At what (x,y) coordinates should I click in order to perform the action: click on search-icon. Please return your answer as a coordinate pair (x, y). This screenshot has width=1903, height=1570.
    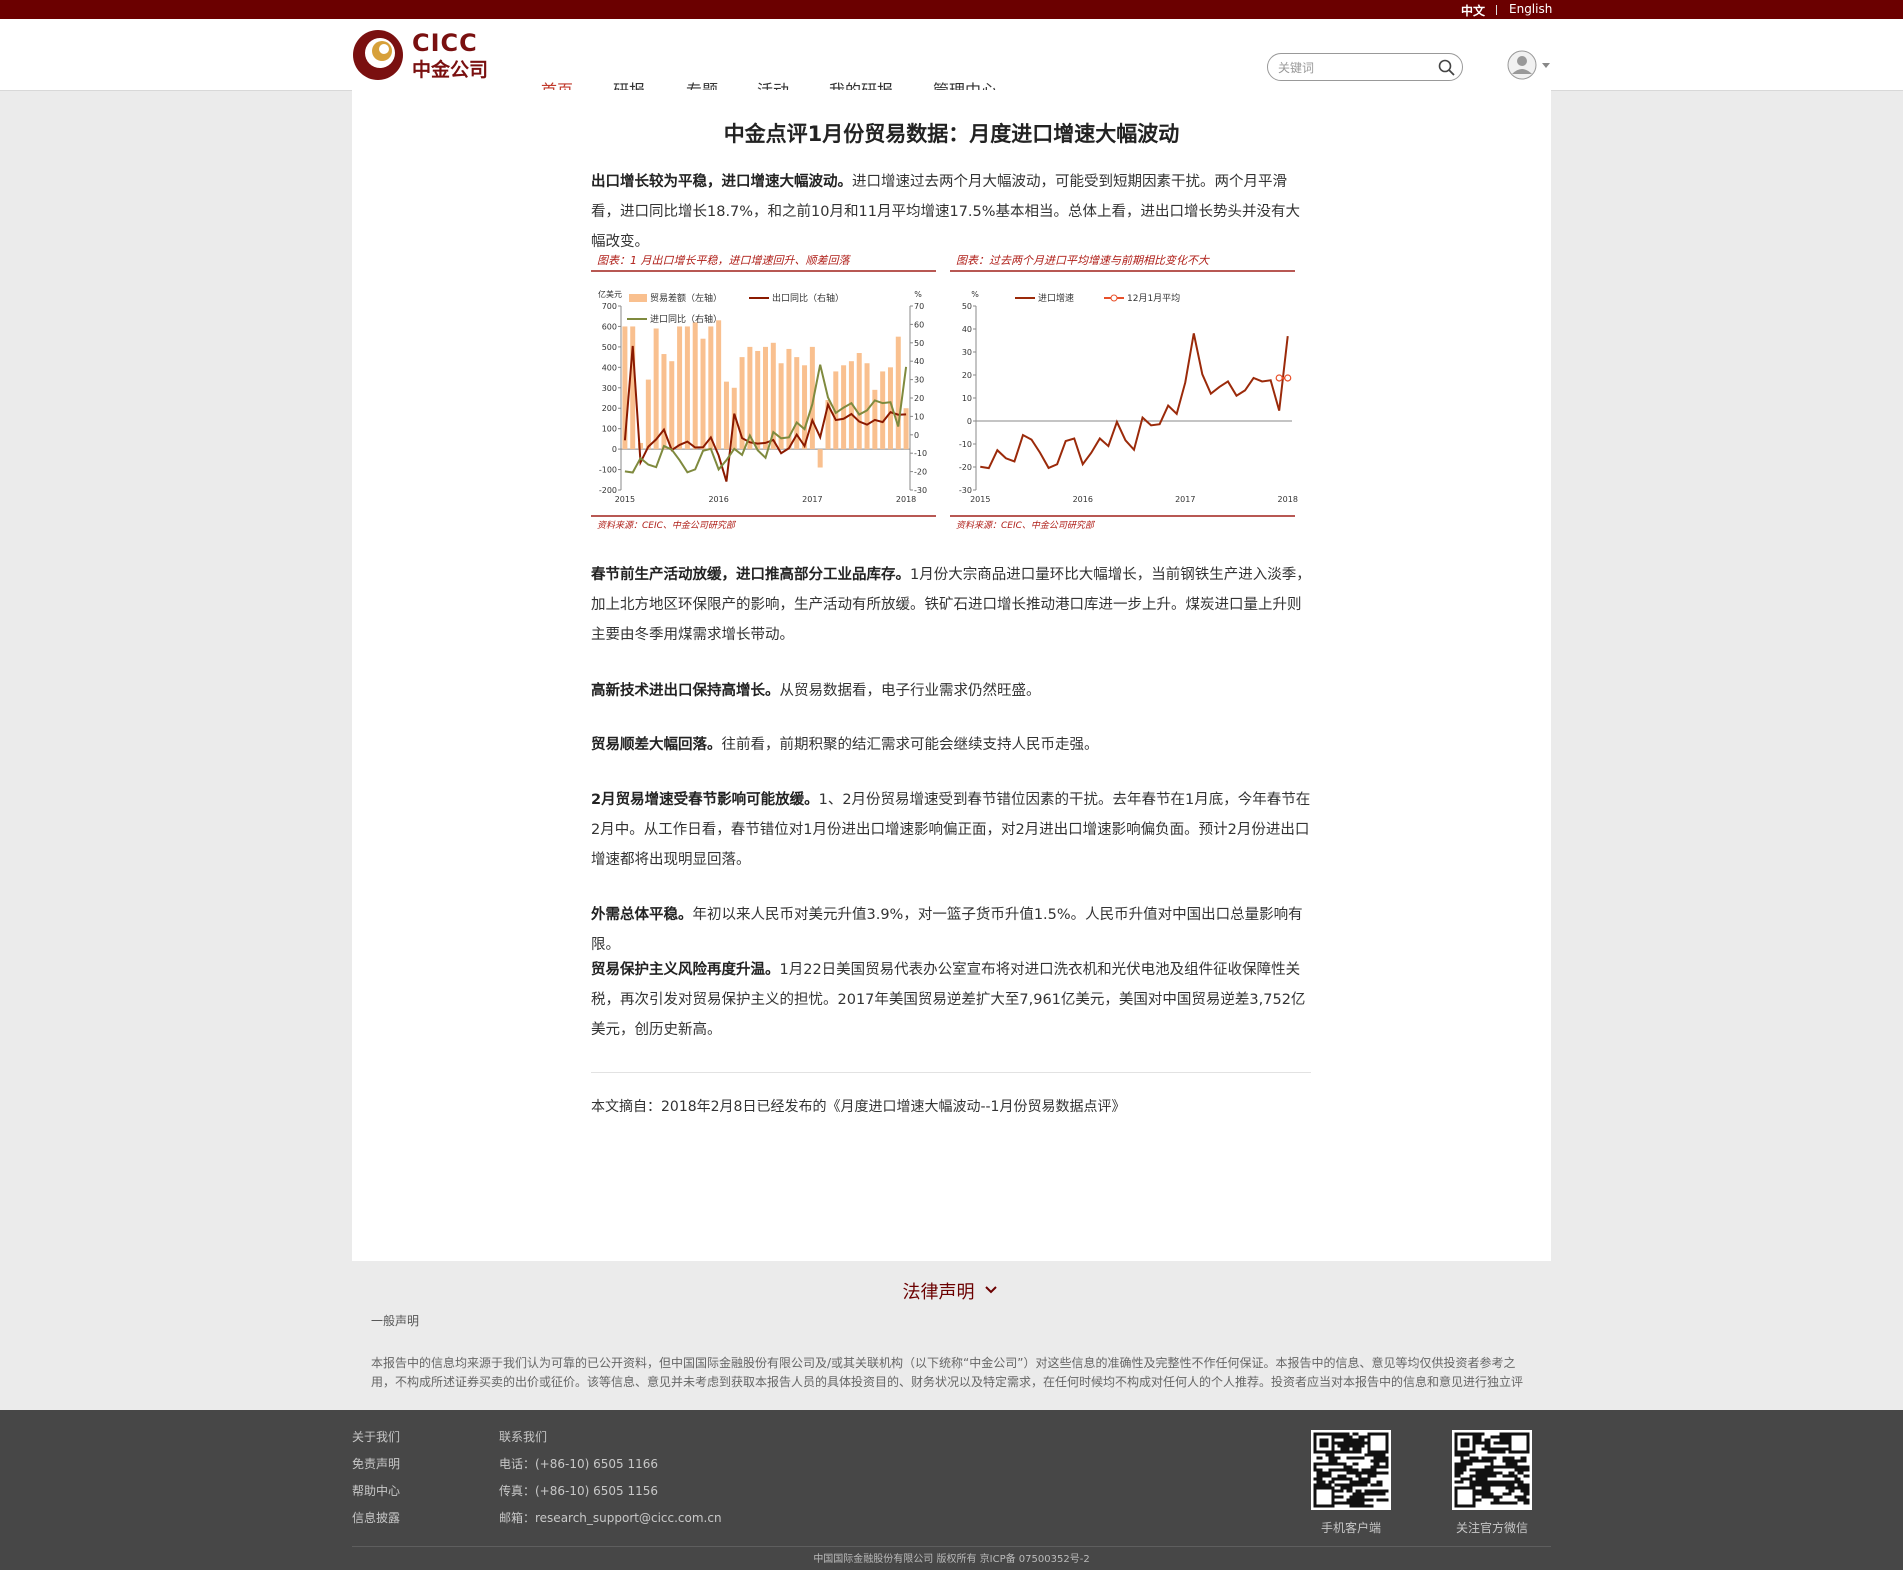
    Looking at the image, I should click on (1447, 68).